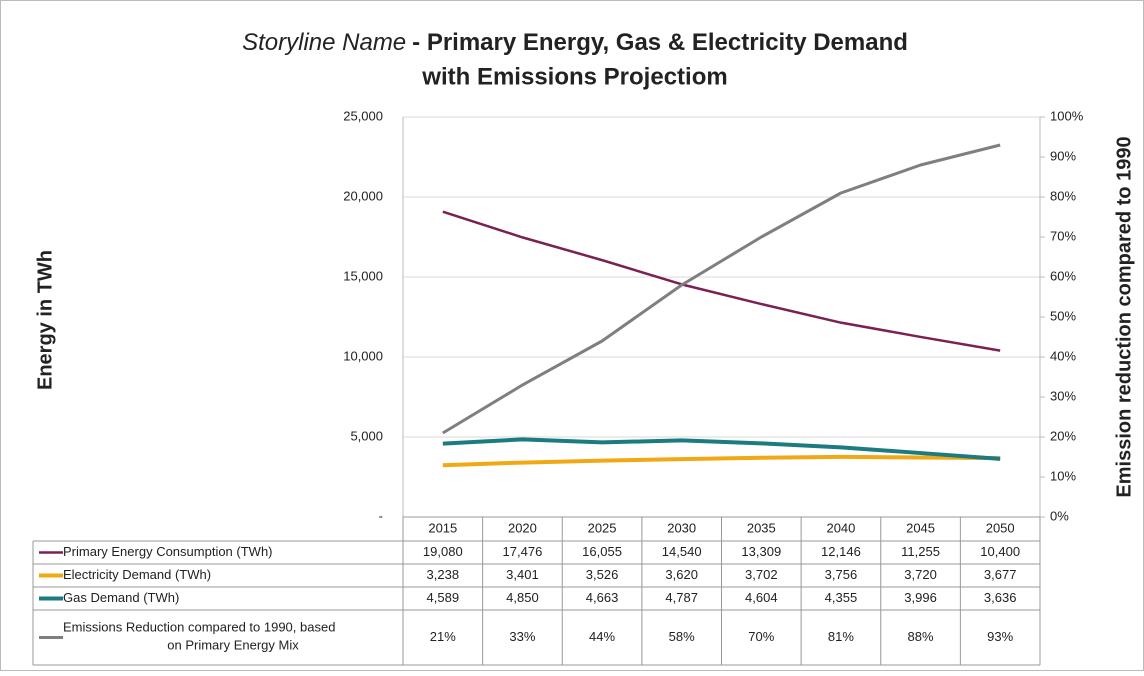 This screenshot has width=1144, height=676. Describe the element at coordinates (602, 527) in the screenshot. I see `x-tick-label: 2025` at that location.